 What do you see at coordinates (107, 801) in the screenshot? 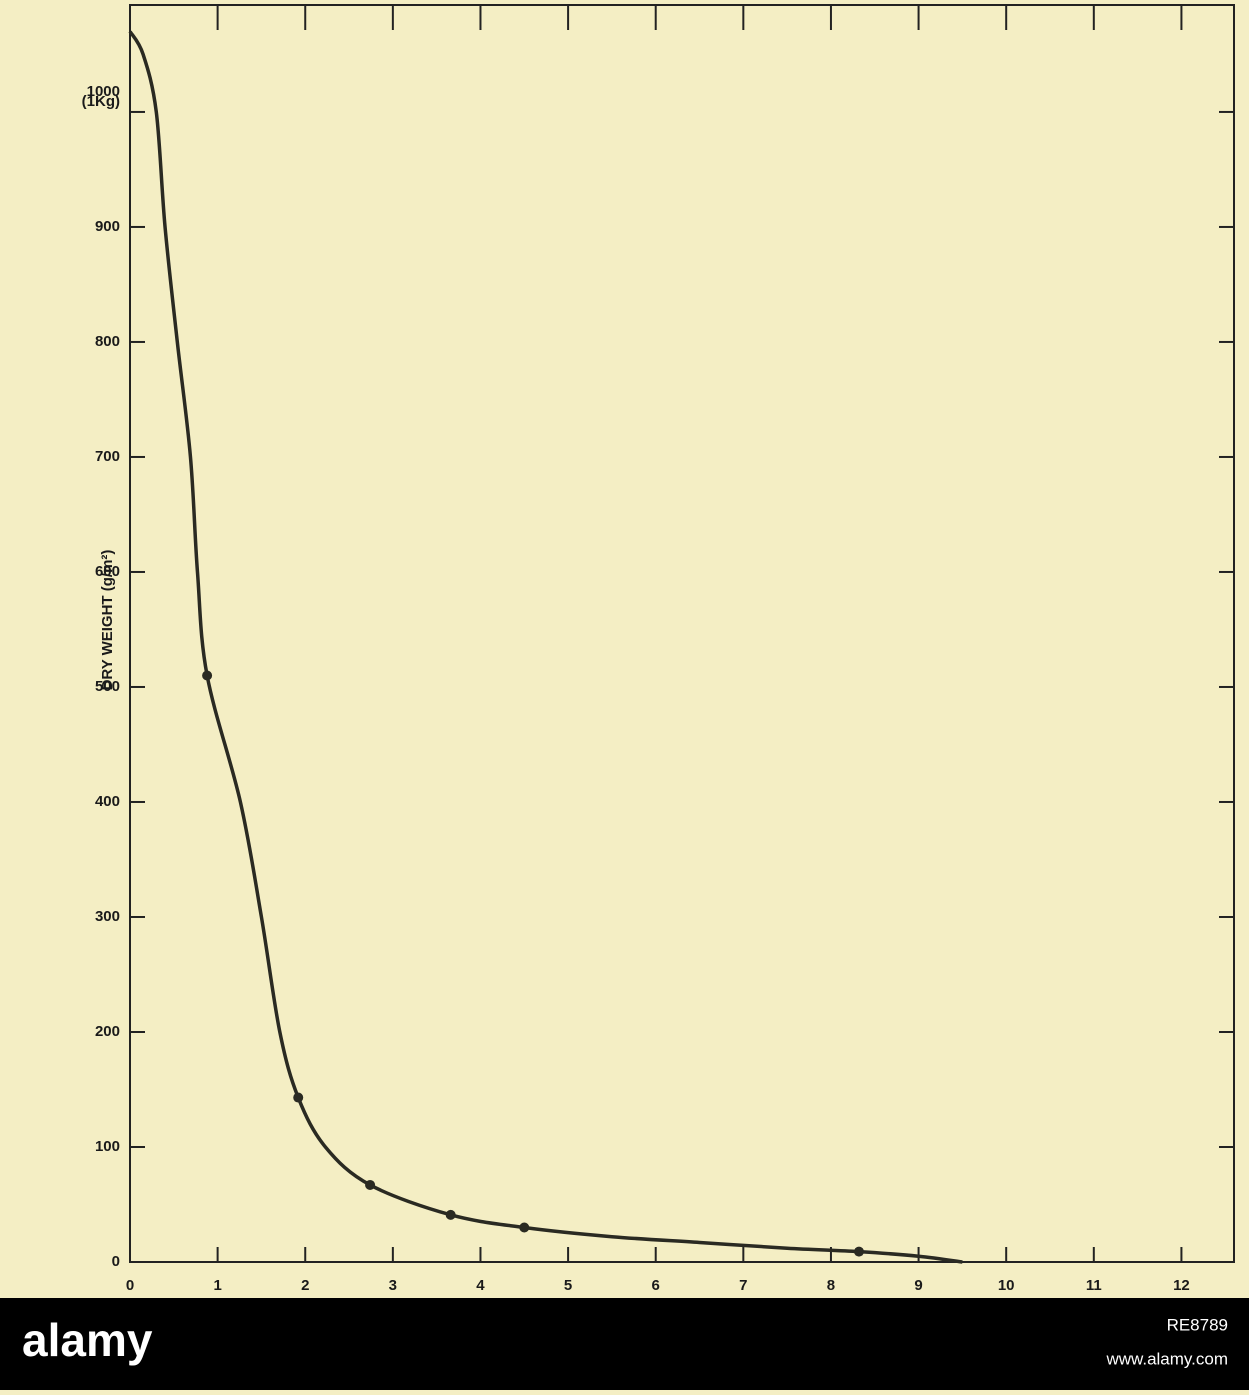
I see `y-tick-label: 400` at bounding box center [107, 801].